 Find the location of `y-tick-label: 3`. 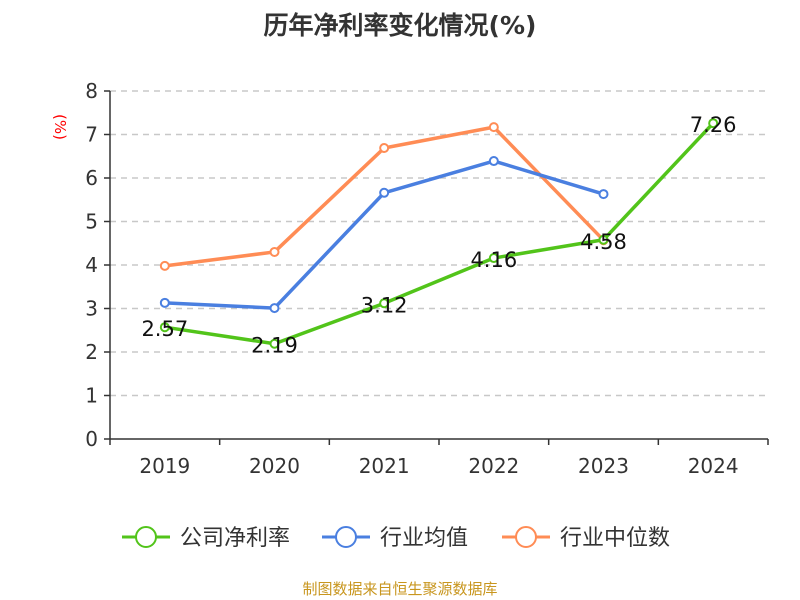

y-tick-label: 3 is located at coordinates (91, 309).